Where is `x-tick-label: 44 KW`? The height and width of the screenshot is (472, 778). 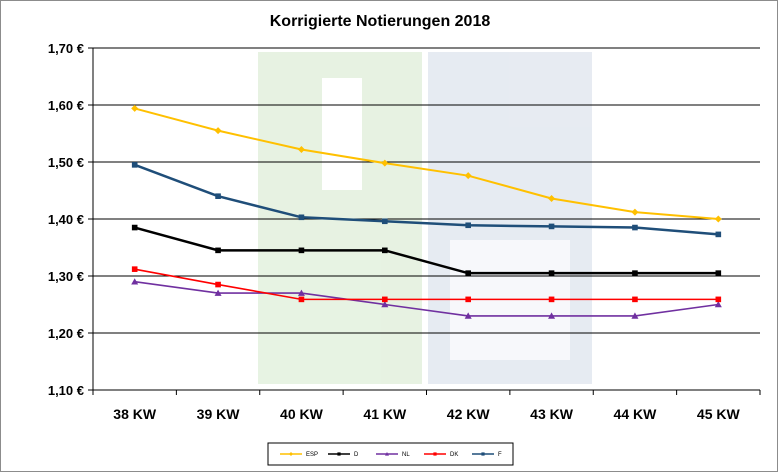
x-tick-label: 44 KW is located at coordinates (636, 414).